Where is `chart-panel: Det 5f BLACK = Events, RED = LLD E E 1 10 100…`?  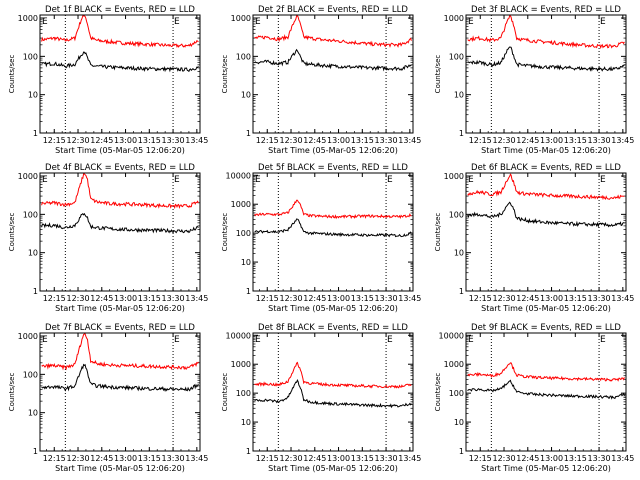
chart-panel: Det 5f BLACK = Events, RED = LLD E E 1 10 100… is located at coordinates (321, 238).